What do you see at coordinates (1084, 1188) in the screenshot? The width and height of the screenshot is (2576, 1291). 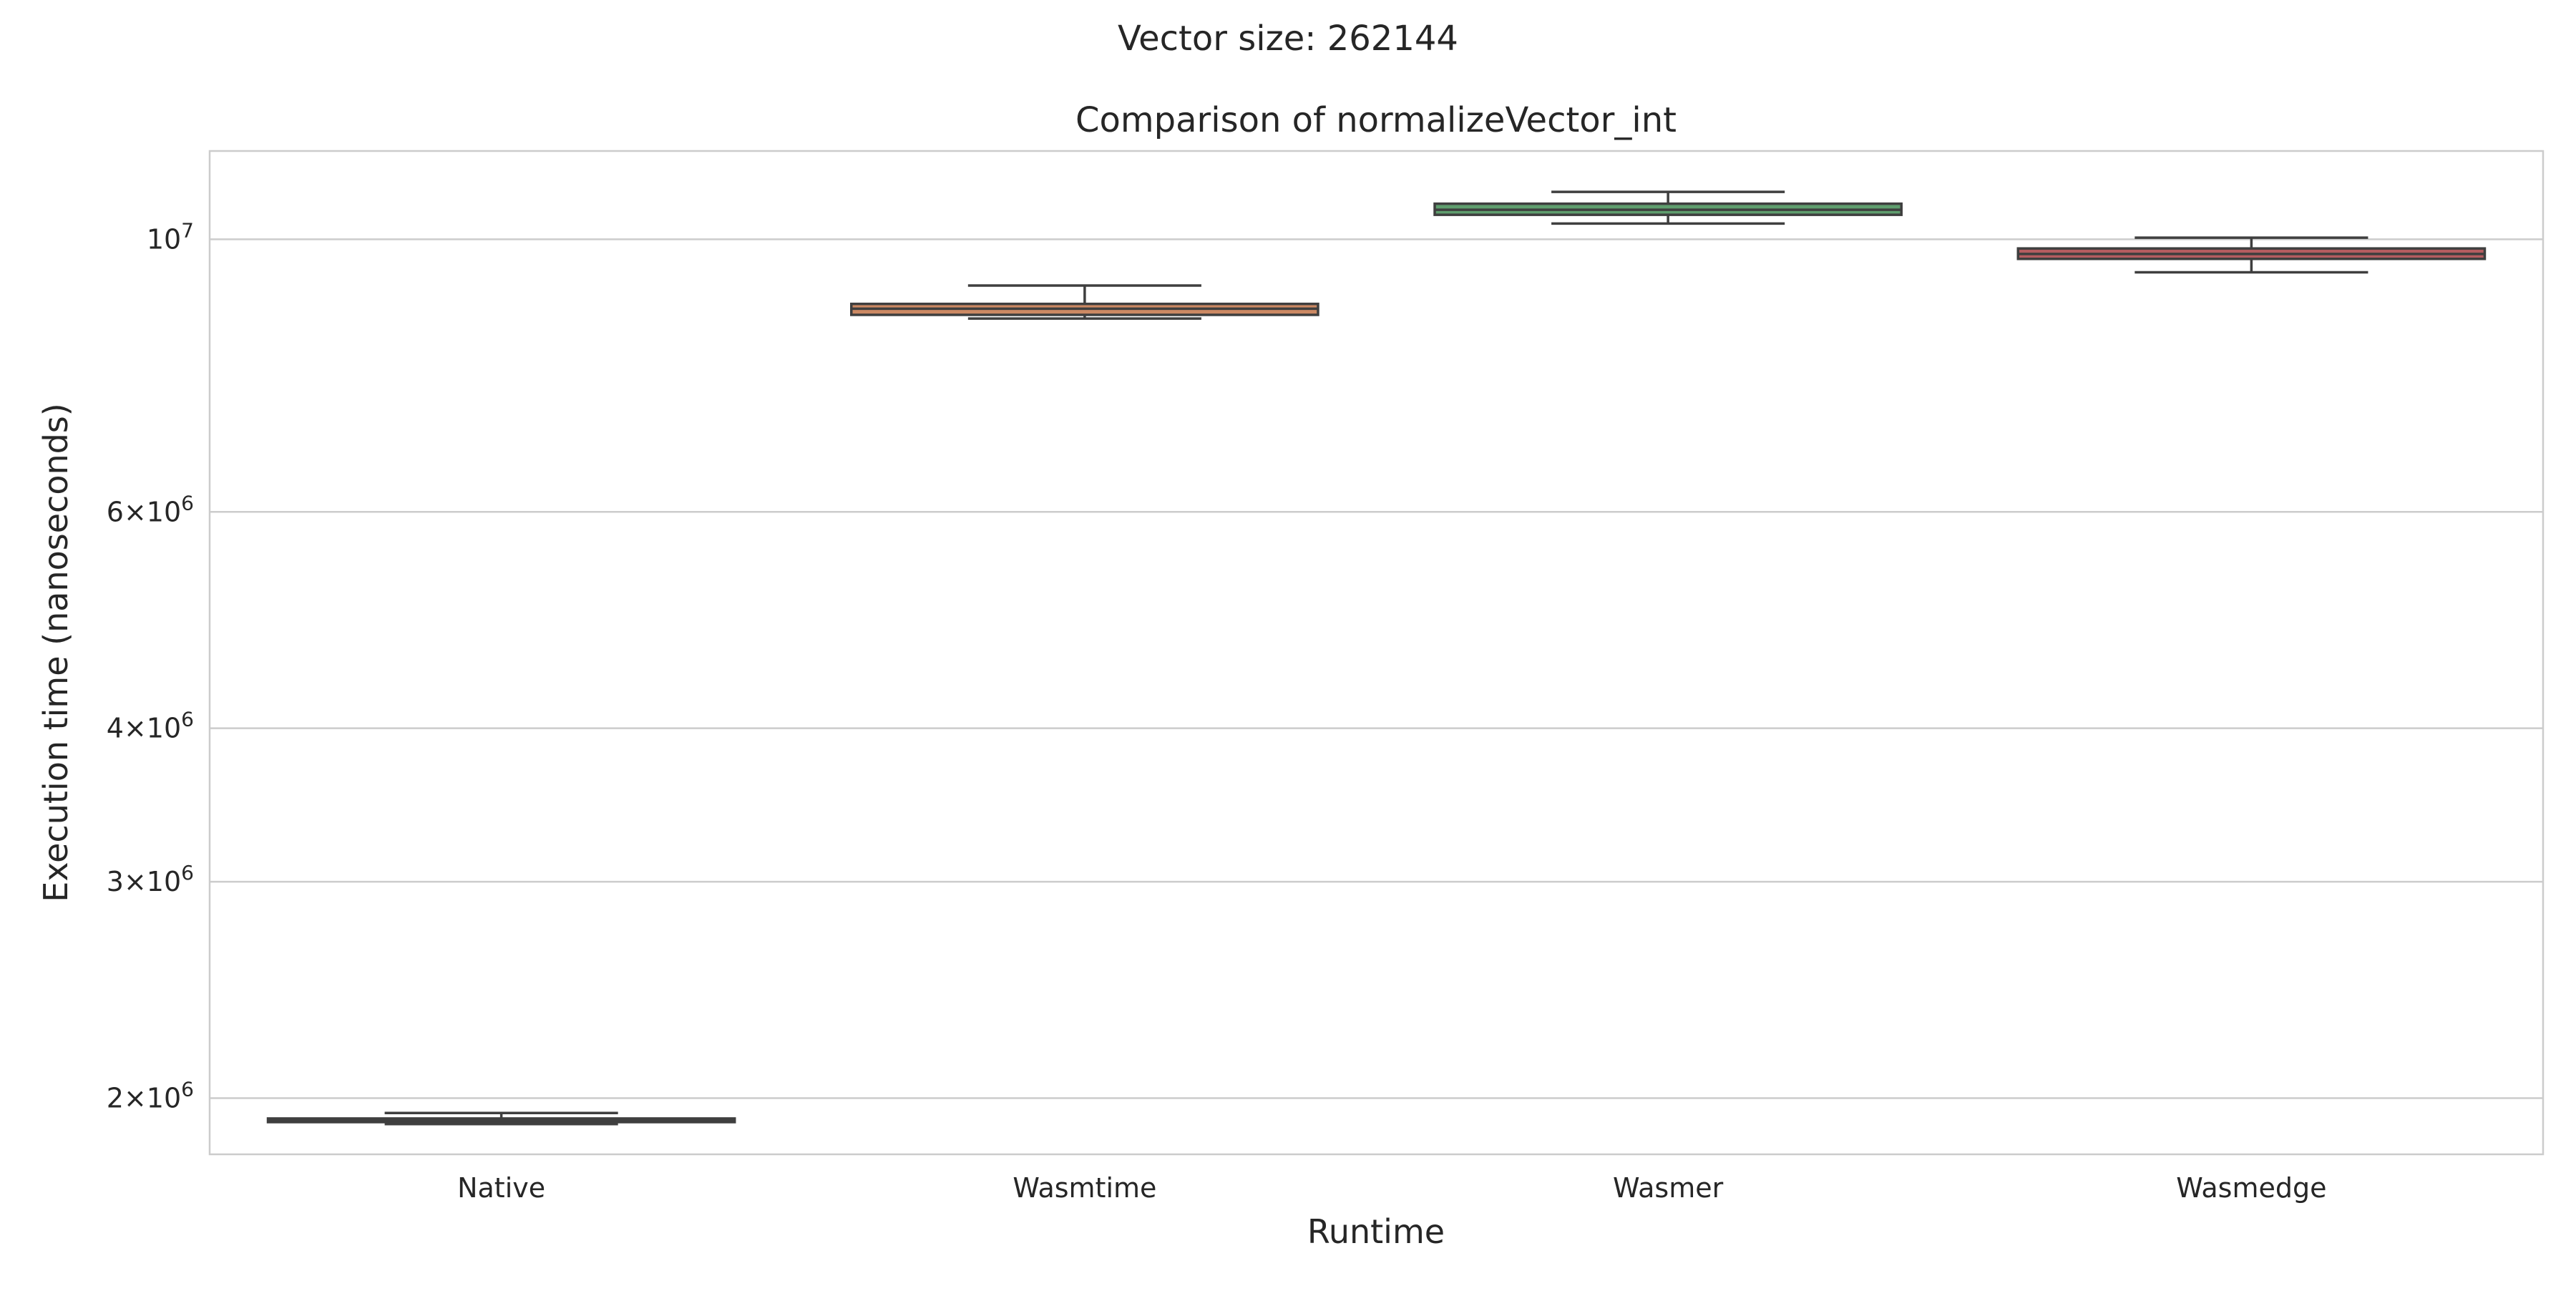 I see `x-tick-label: Wasmtime` at bounding box center [1084, 1188].